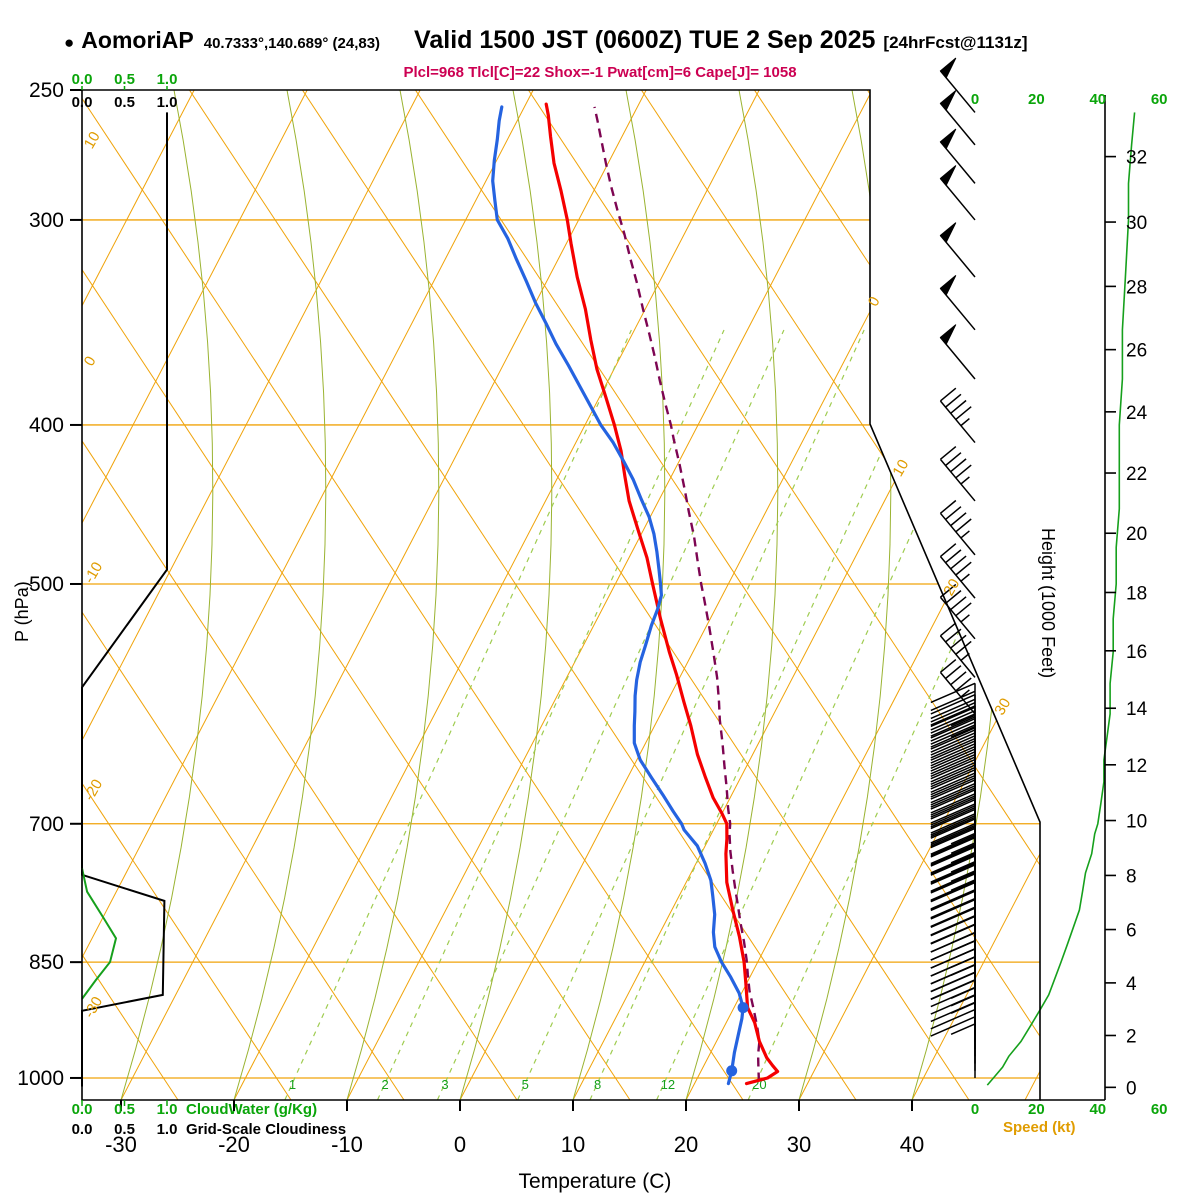  I want to click on station-name: AomoriAP, so click(137, 40).